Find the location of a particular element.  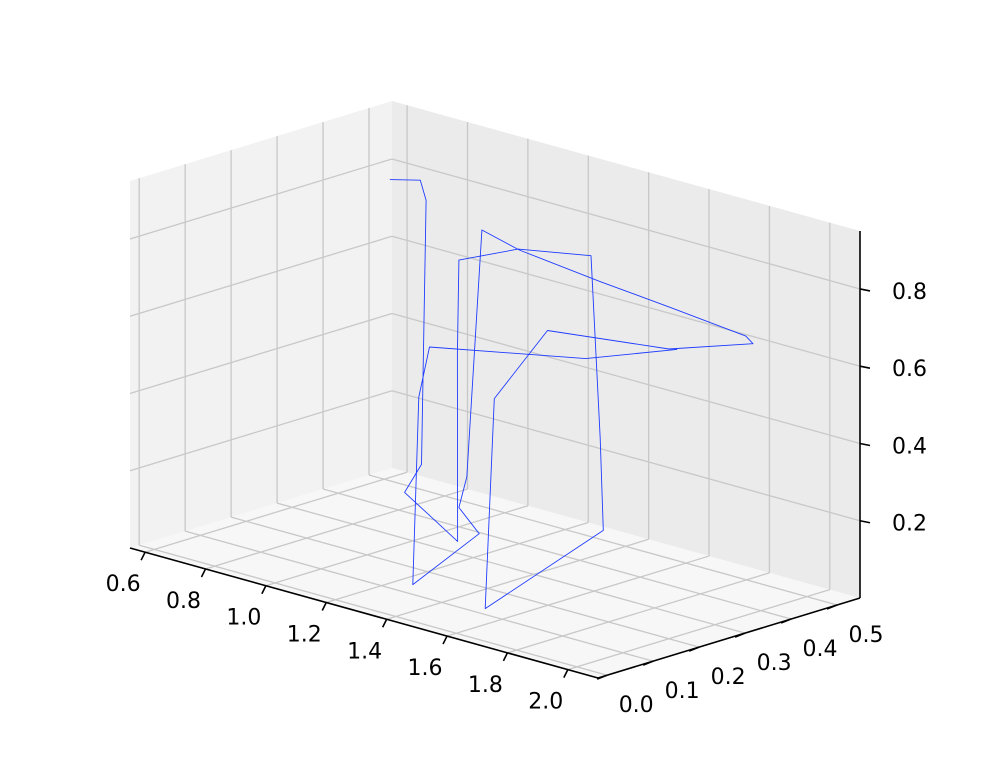

x-tick-label: 0.8 is located at coordinates (183, 601).